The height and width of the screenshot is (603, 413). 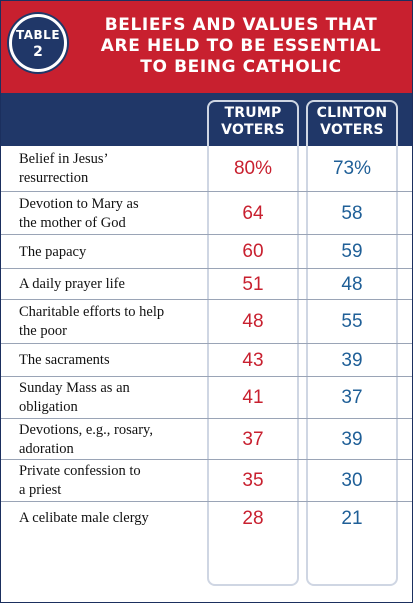 What do you see at coordinates (64, 360) in the screenshot?
I see `row-label-line: The sacraments` at bounding box center [64, 360].